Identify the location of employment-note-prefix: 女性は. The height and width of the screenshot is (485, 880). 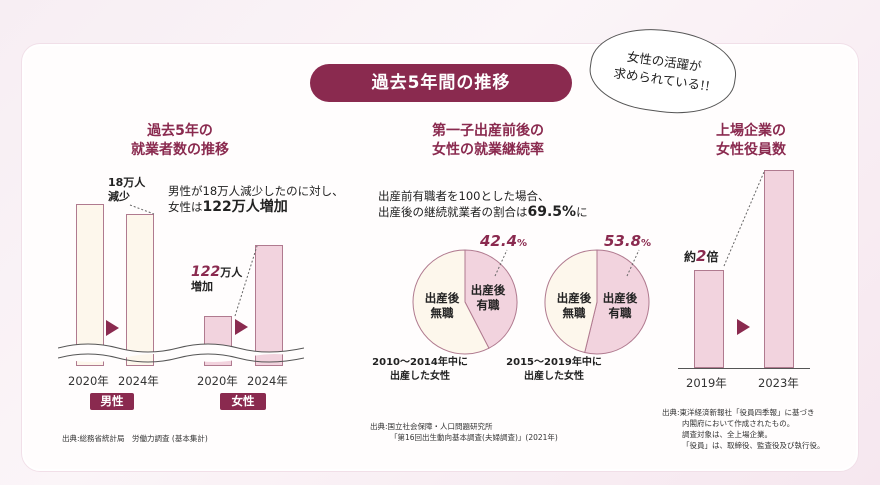
(185, 207).